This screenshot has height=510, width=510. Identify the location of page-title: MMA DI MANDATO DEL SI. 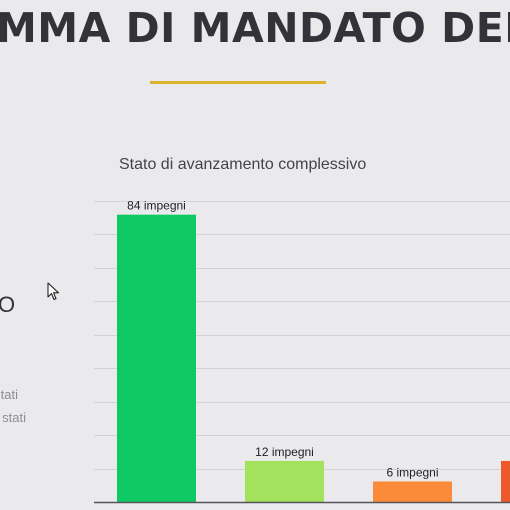
(255, 28).